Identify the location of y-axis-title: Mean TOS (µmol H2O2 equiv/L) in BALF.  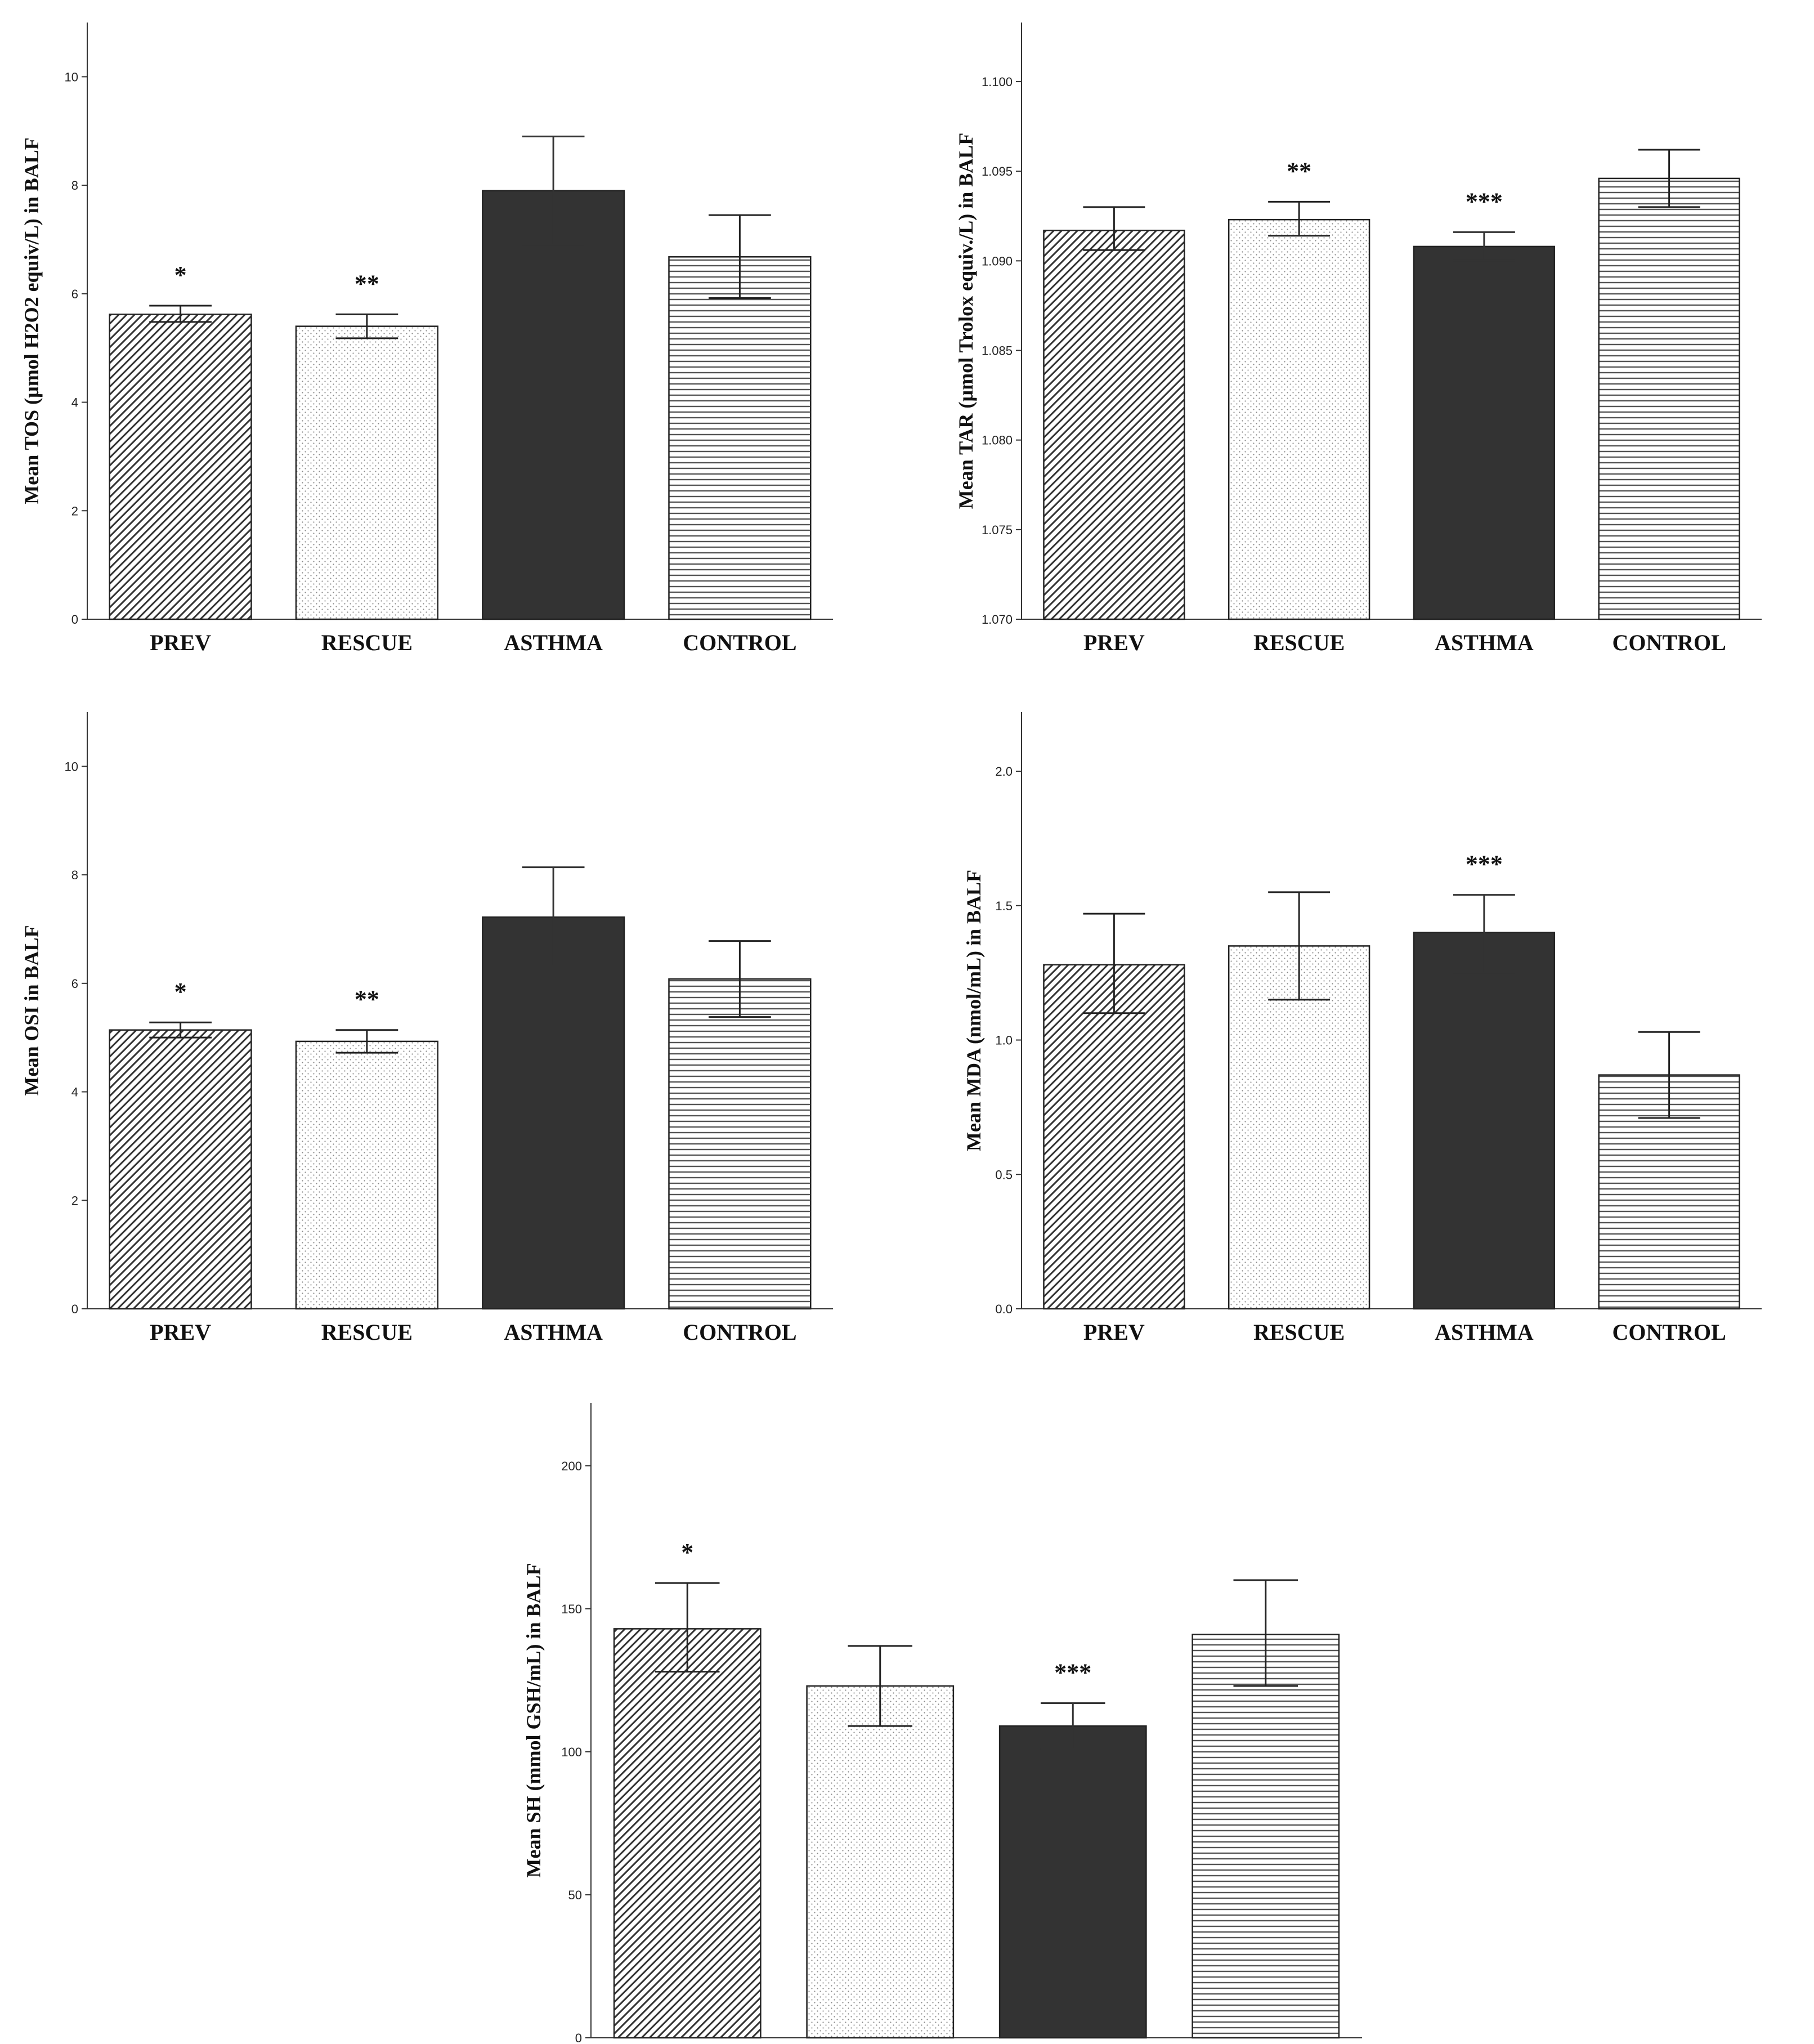
(31, 320).